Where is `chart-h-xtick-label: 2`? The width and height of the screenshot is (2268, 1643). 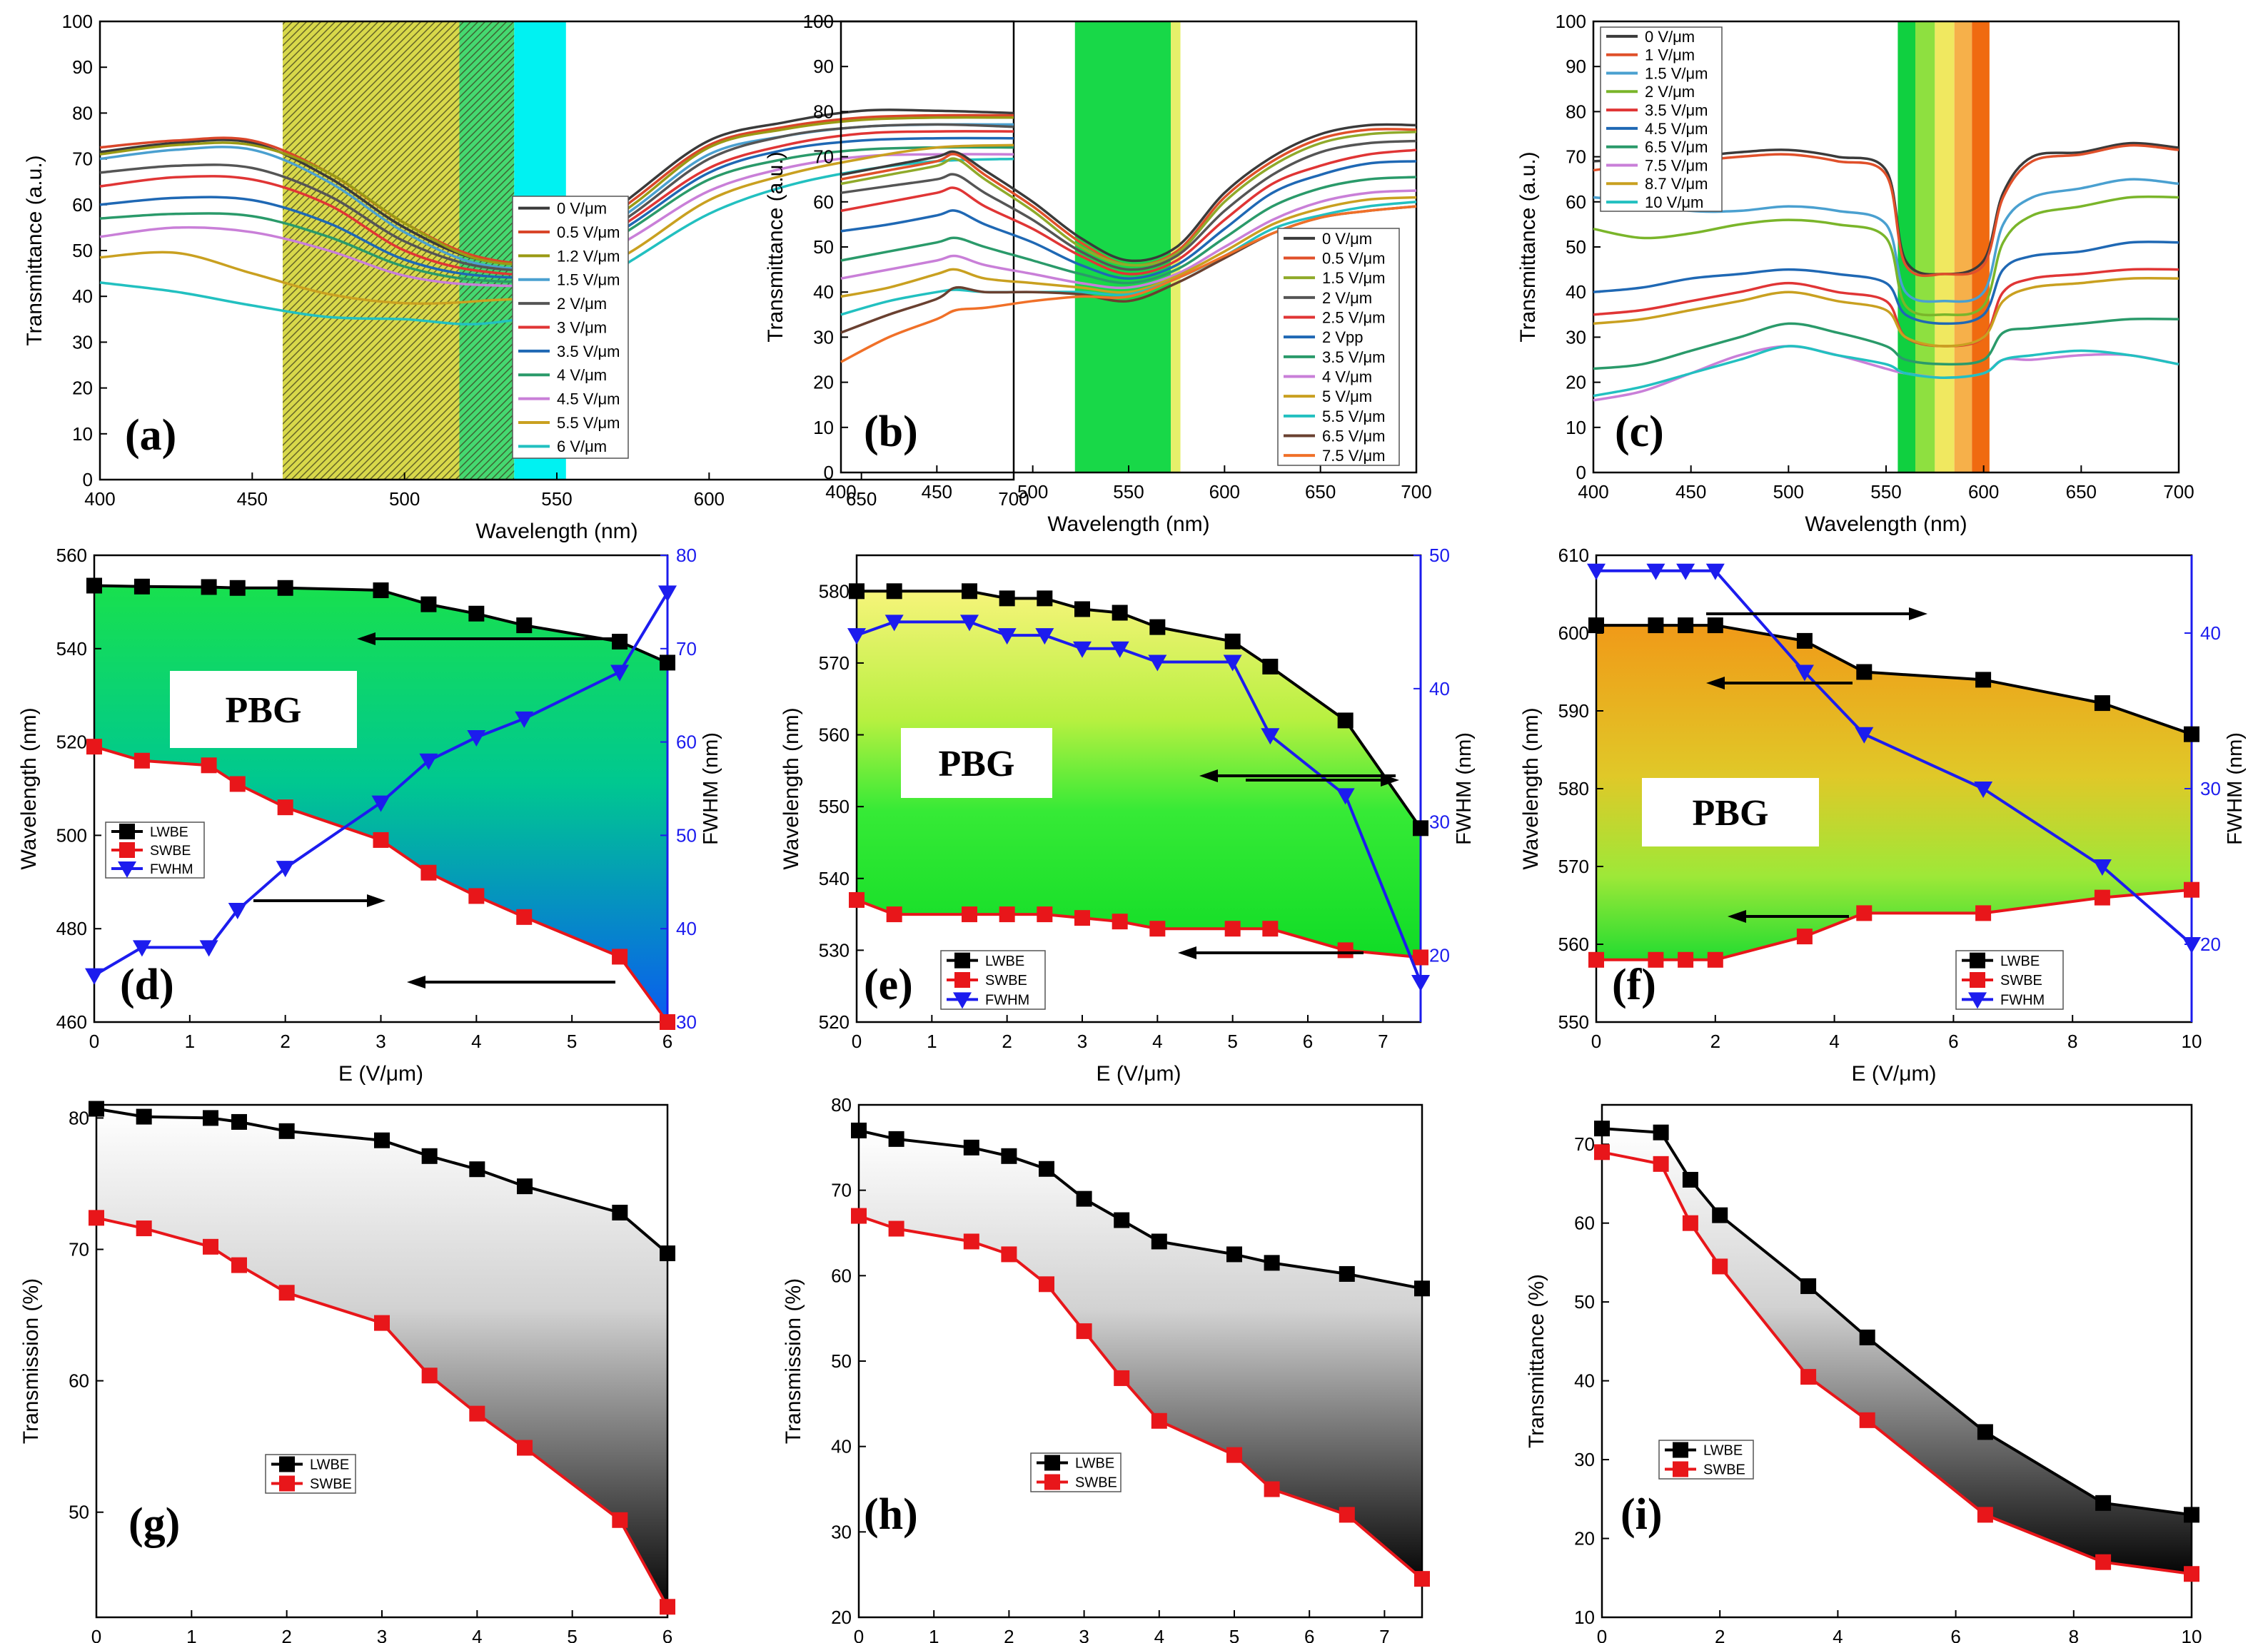
chart-h-xtick-label: 2 is located at coordinates (1009, 1634).